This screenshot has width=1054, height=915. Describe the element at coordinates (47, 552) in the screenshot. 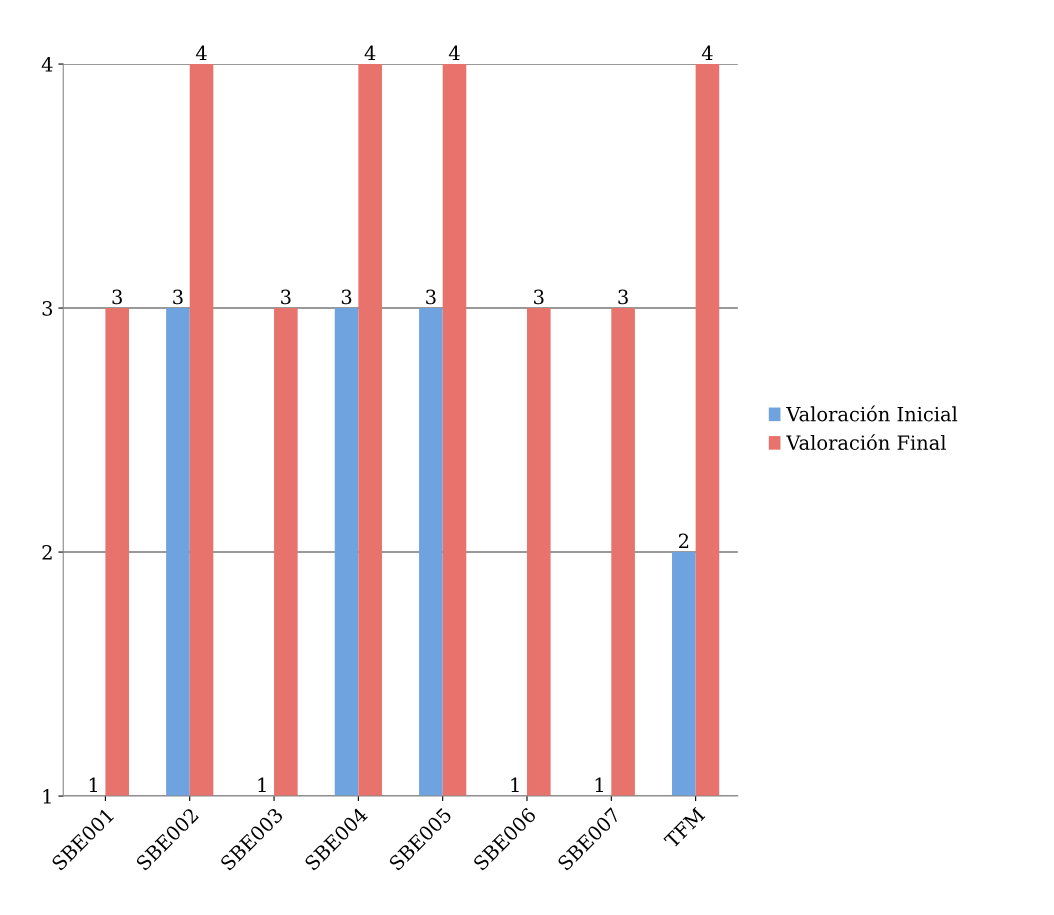

I see `y-tick-label: 2` at that location.